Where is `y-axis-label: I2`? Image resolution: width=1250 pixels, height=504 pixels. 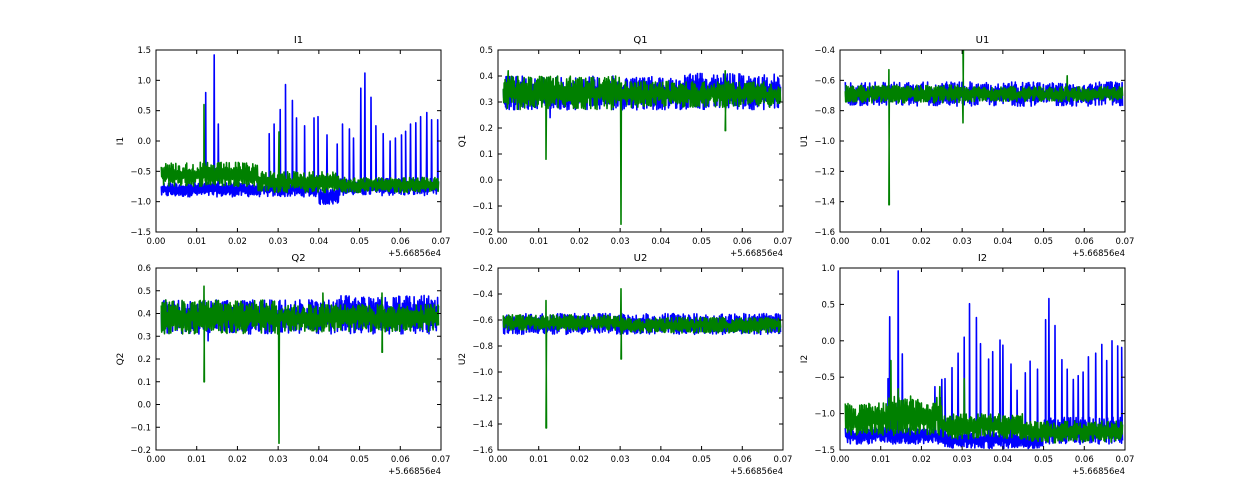
y-axis-label: I2 is located at coordinates (805, 359).